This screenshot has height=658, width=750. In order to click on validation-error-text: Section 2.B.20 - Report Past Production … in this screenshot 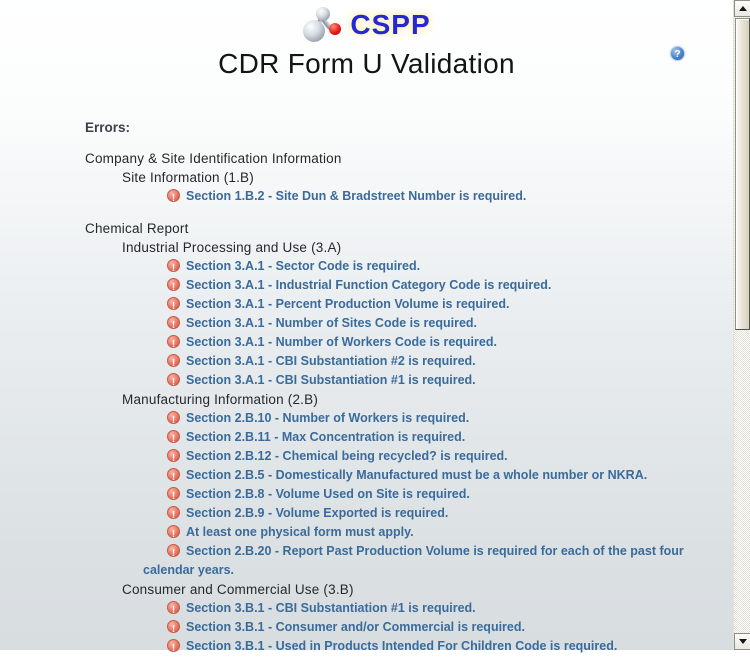, I will do `click(413, 560)`.